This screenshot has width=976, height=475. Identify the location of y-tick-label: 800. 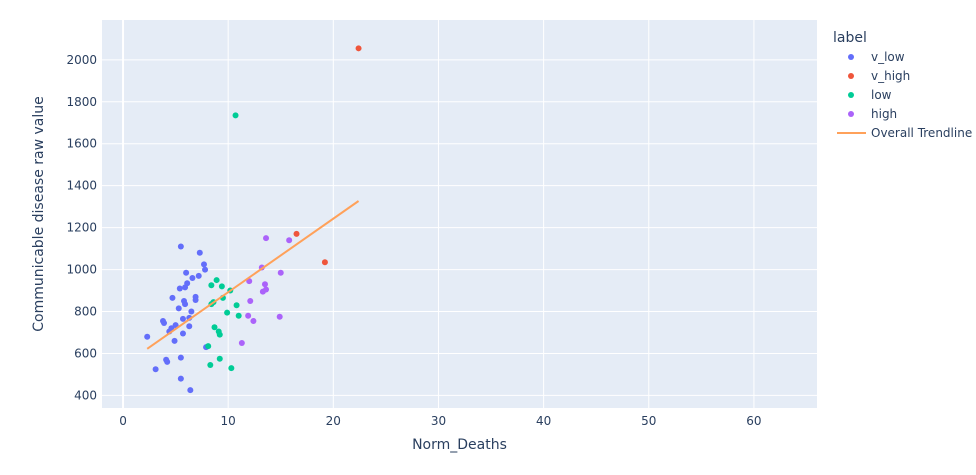
(85, 312).